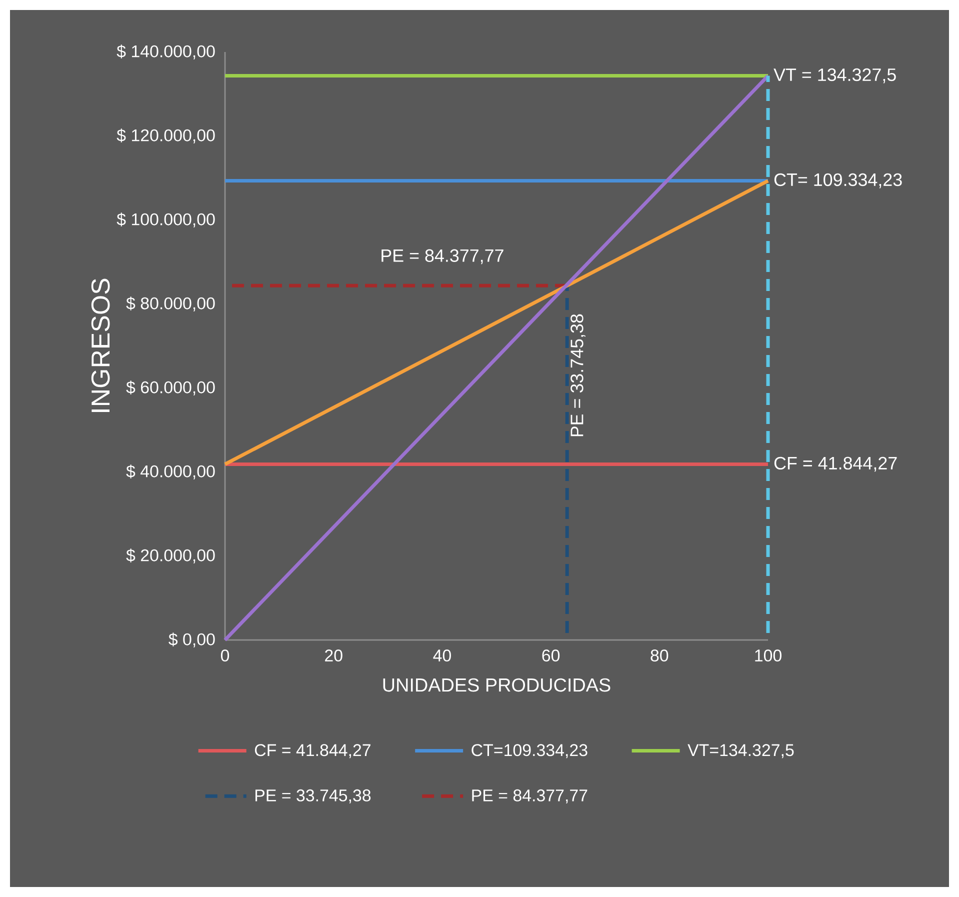 The image size is (959, 897). I want to click on annotation: PE = 84.377,77, so click(443, 256).